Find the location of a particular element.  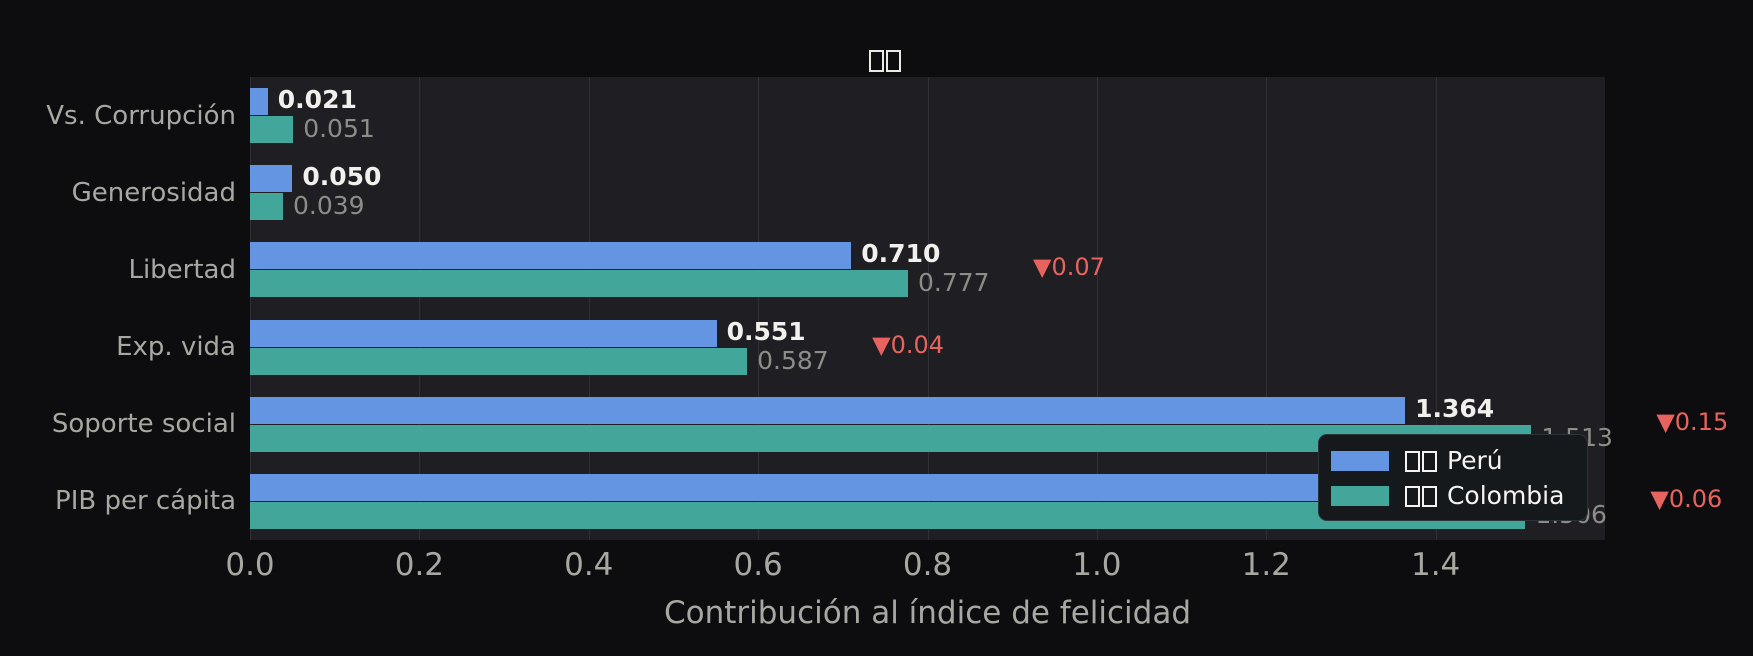

bar-group-row: 1.3641.513▼0.15 is located at coordinates (1001, 424).